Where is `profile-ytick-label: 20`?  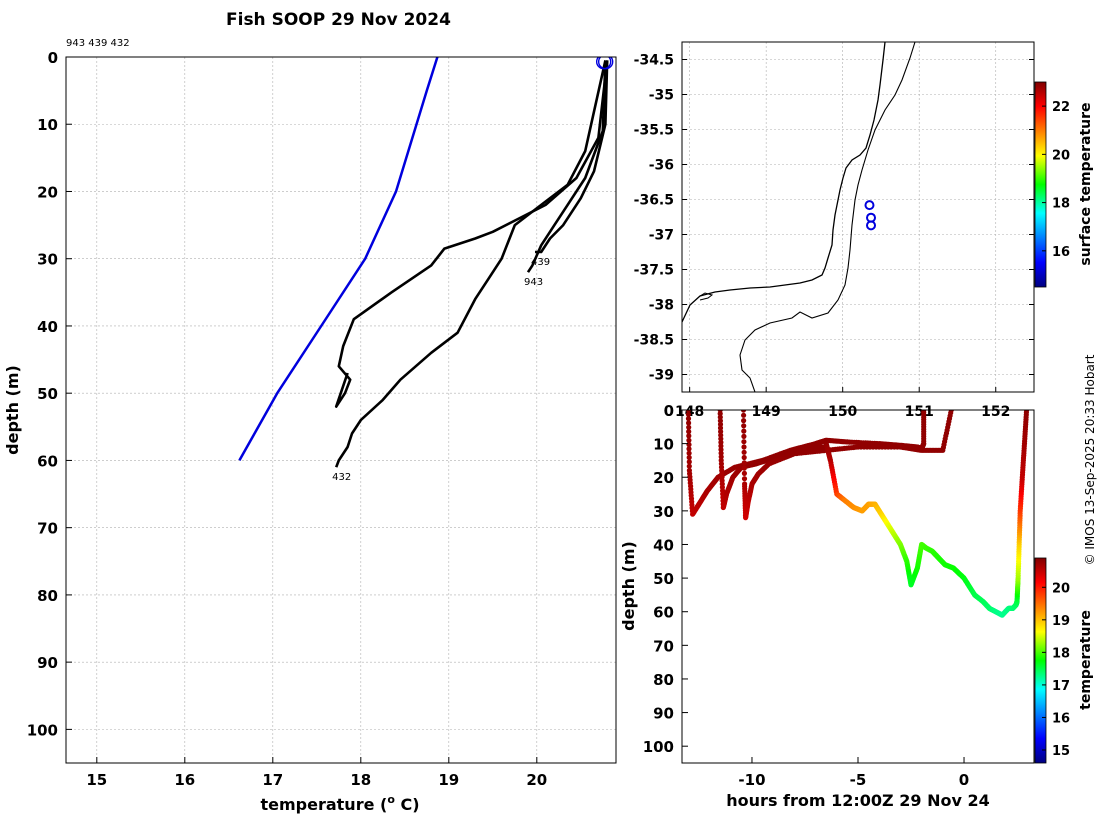
profile-ytick-label: 20 is located at coordinates (47, 192).